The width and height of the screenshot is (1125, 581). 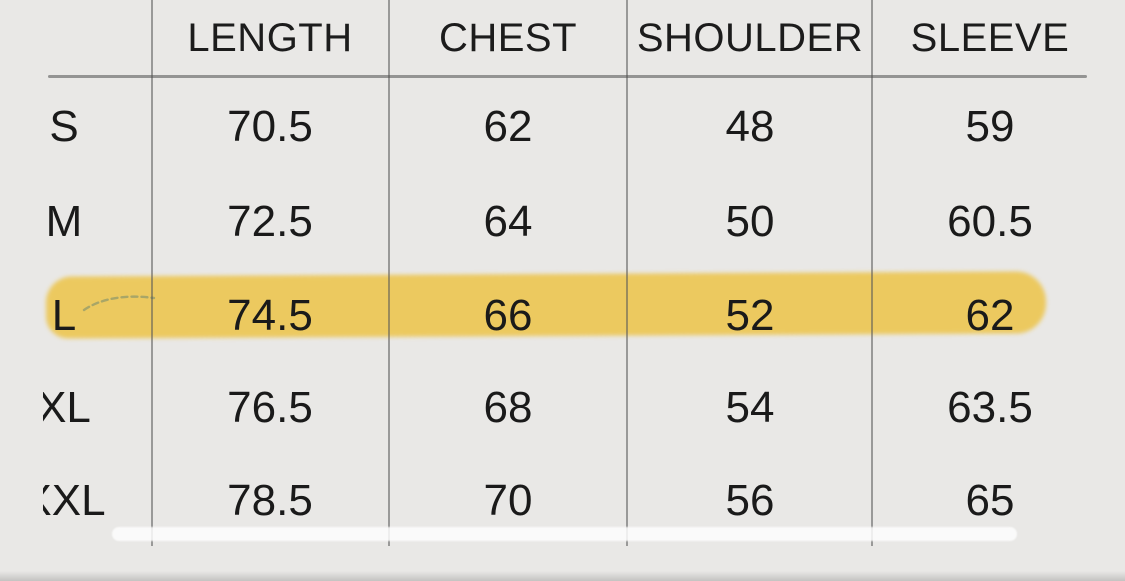 What do you see at coordinates (270, 500) in the screenshot?
I see `value-cell-length: 78.5` at bounding box center [270, 500].